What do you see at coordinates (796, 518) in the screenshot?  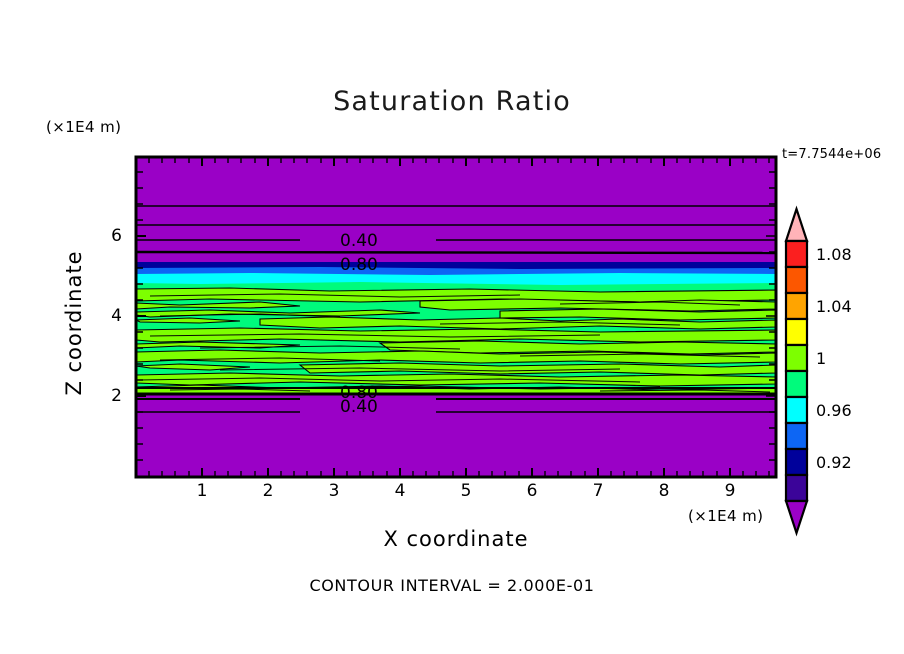 I see `colorbar-bottom-arrow` at bounding box center [796, 518].